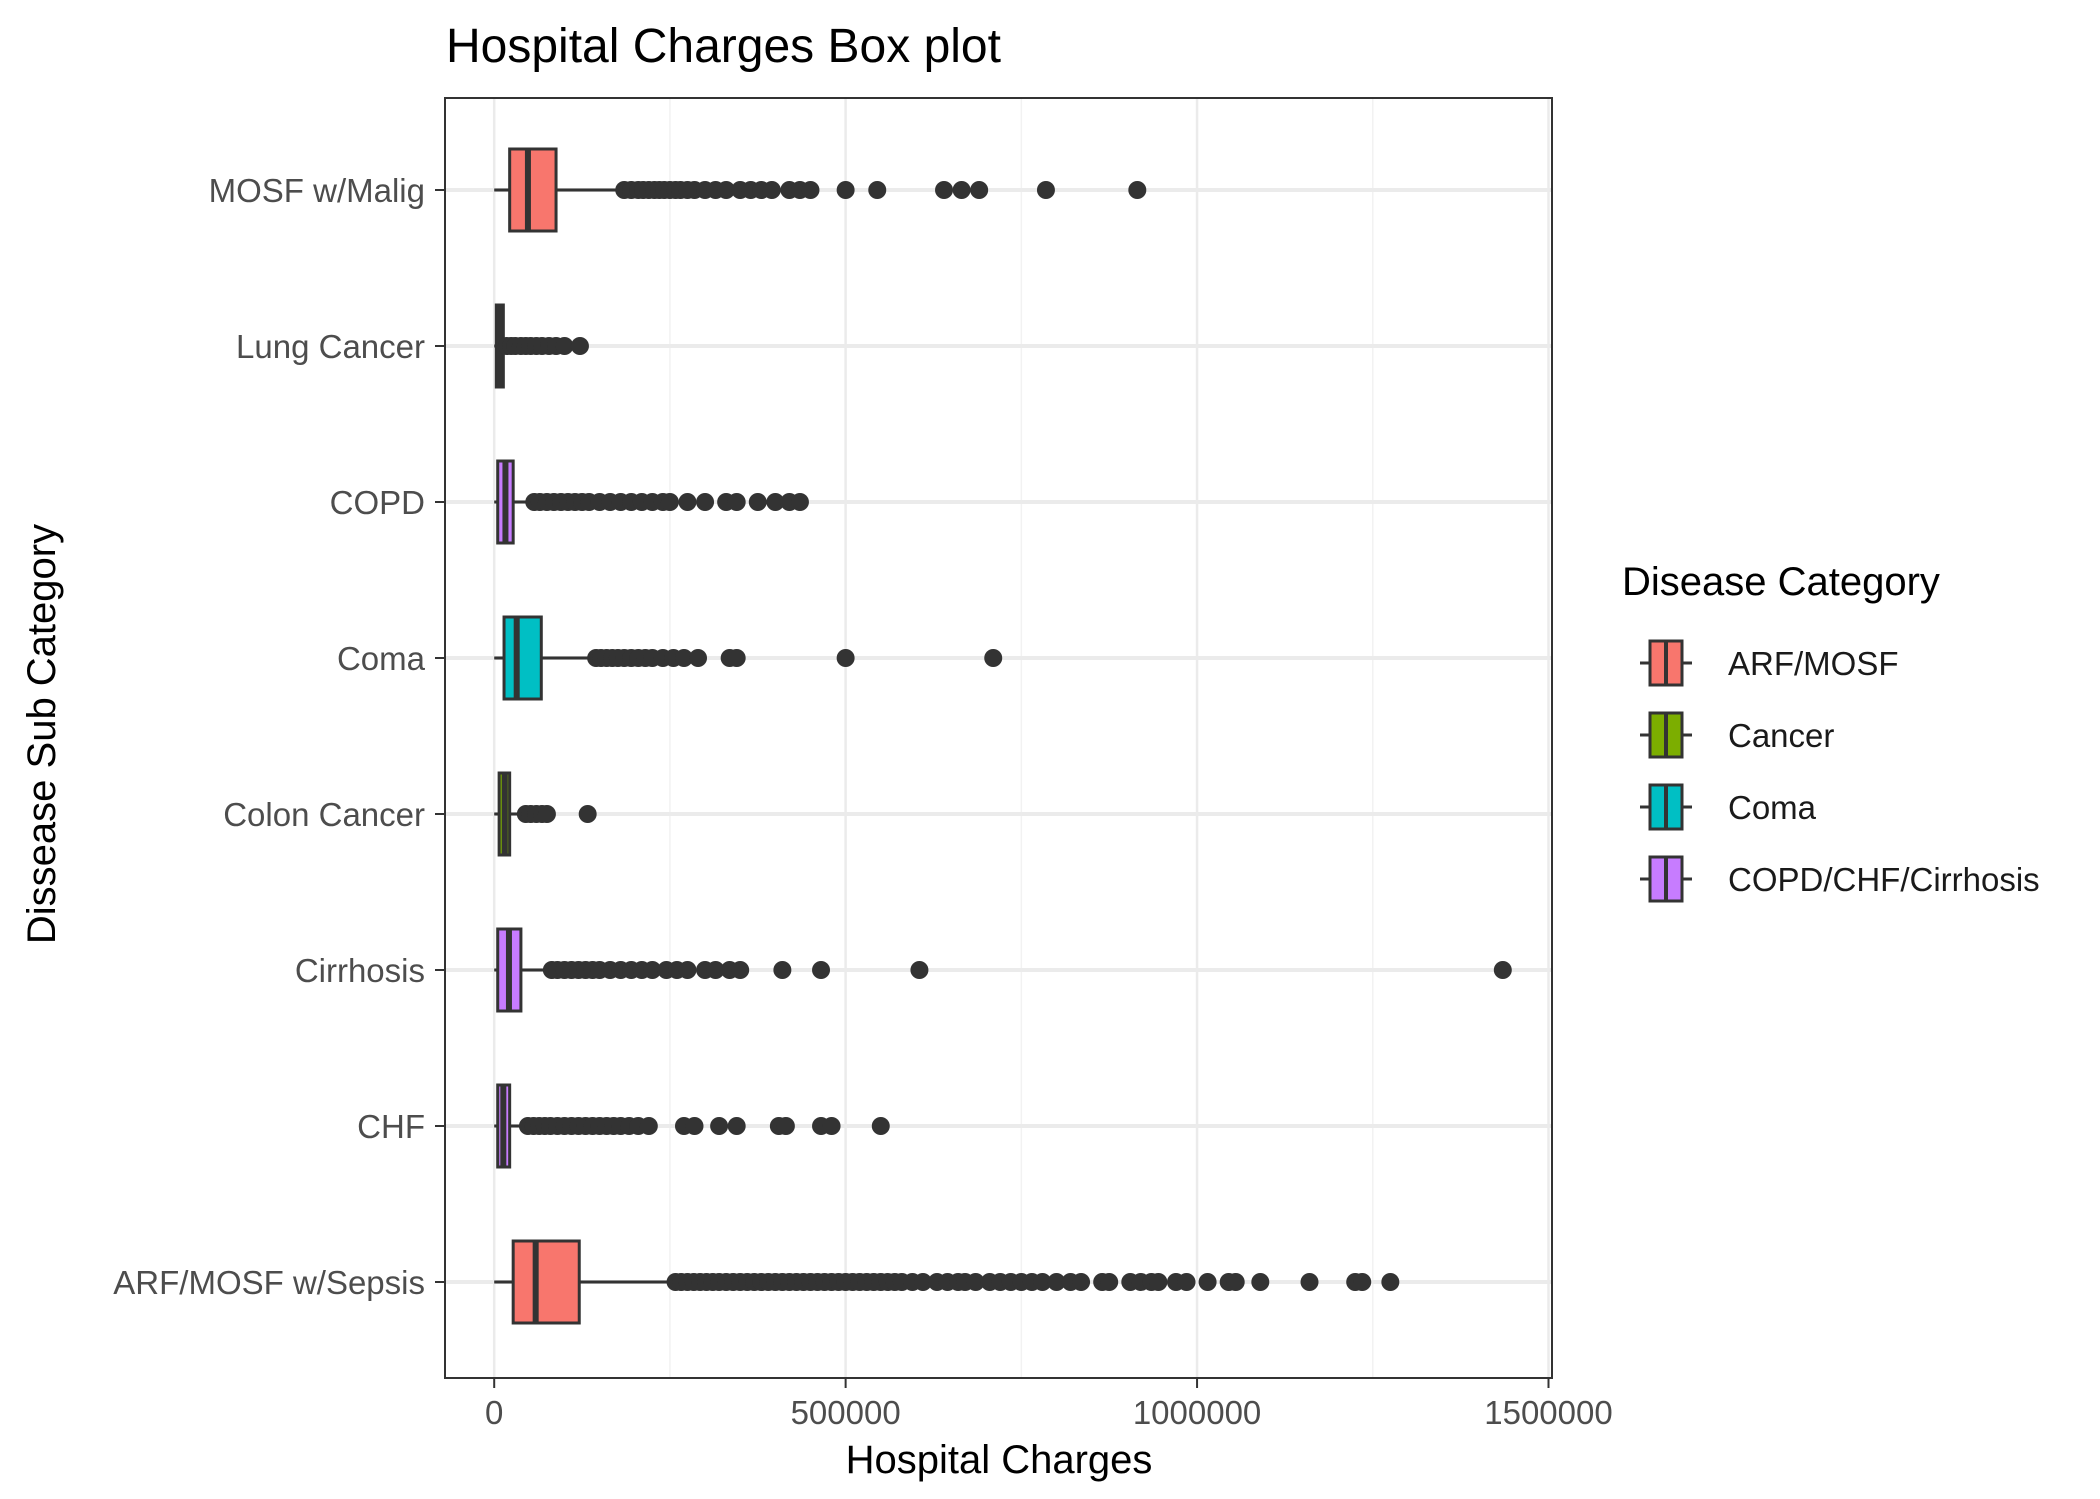 The width and height of the screenshot is (2100, 1499). What do you see at coordinates (330, 346) in the screenshot?
I see `y-tick-label: Lung Cancer` at bounding box center [330, 346].